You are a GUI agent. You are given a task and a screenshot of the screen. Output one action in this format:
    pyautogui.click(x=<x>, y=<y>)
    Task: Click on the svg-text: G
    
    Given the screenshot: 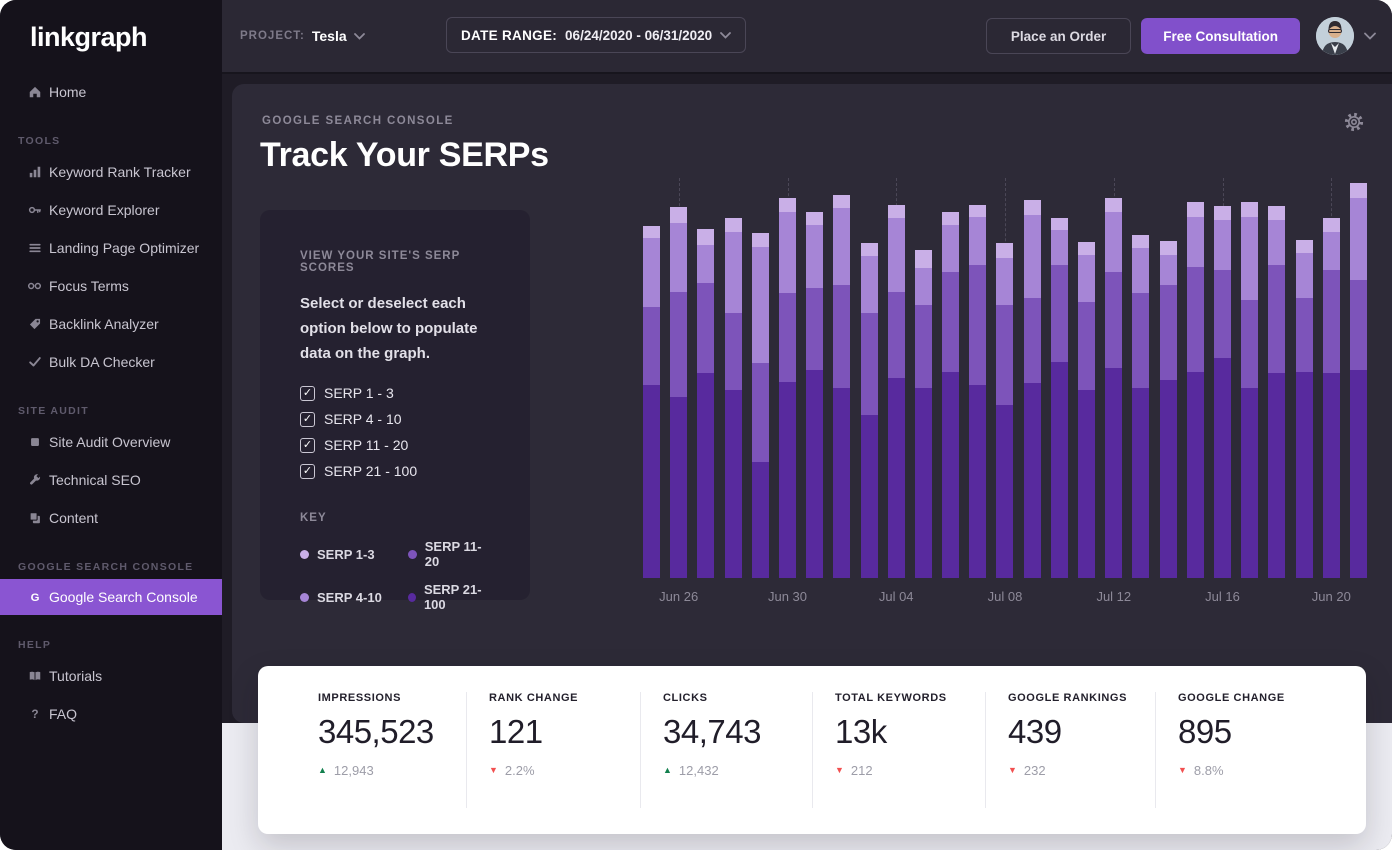 What is the action you would take?
    pyautogui.click(x=34, y=598)
    